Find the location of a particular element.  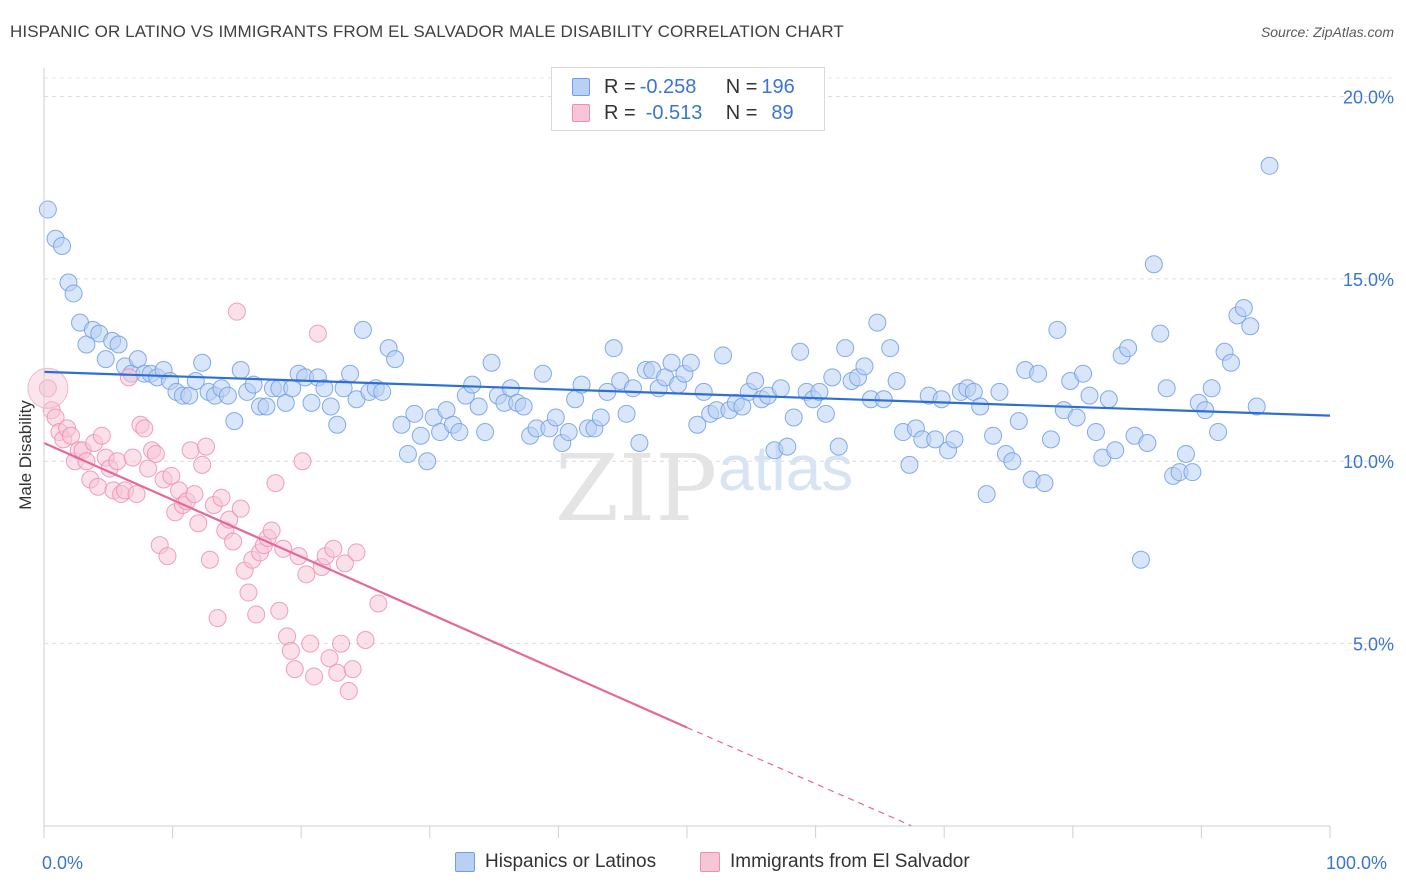

watermark-zip: ZIP is located at coordinates (636, 488).